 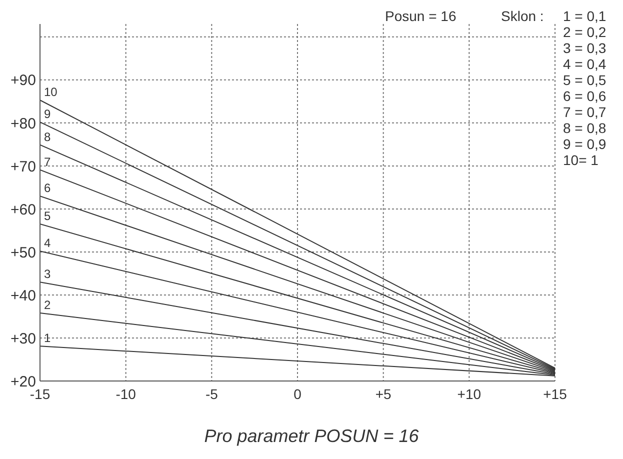 What do you see at coordinates (298, 394) in the screenshot?
I see `x-tick-label: 0` at bounding box center [298, 394].